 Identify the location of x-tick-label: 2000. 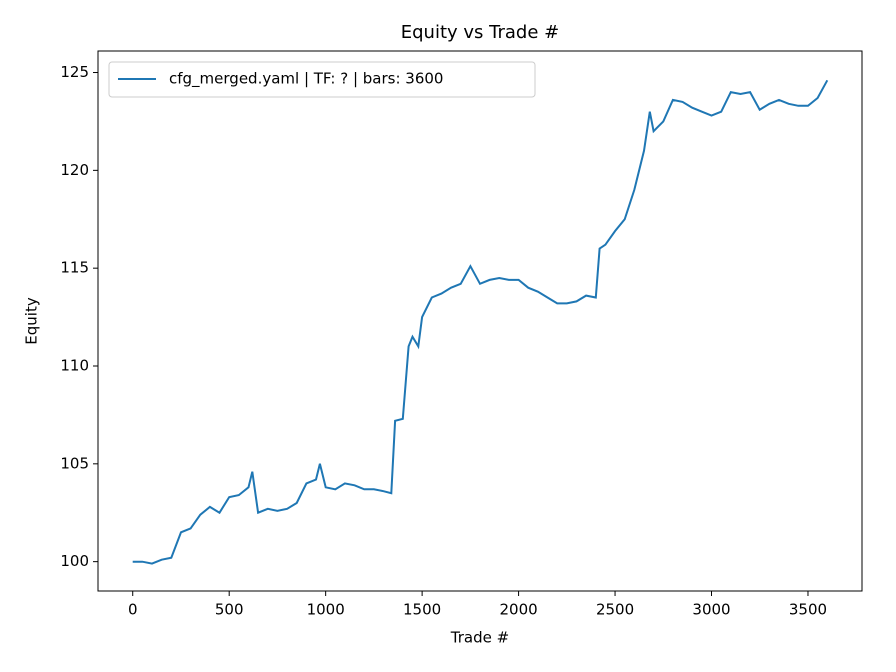
(518, 610).